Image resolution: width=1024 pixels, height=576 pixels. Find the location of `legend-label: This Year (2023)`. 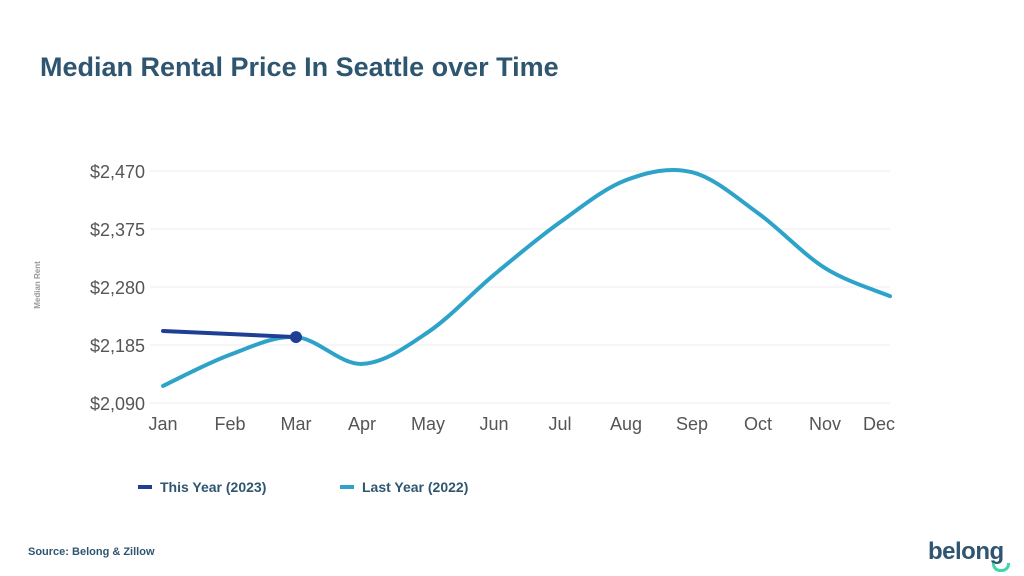

legend-label: This Year (2023) is located at coordinates (213, 487).